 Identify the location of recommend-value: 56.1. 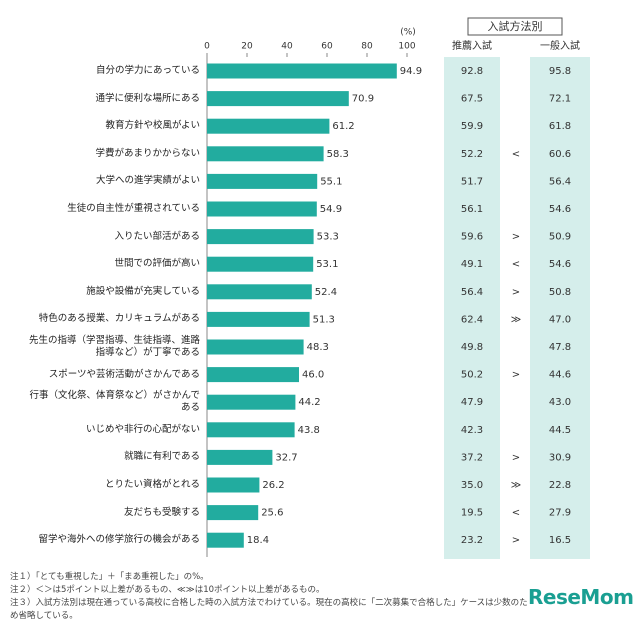
(472, 209).